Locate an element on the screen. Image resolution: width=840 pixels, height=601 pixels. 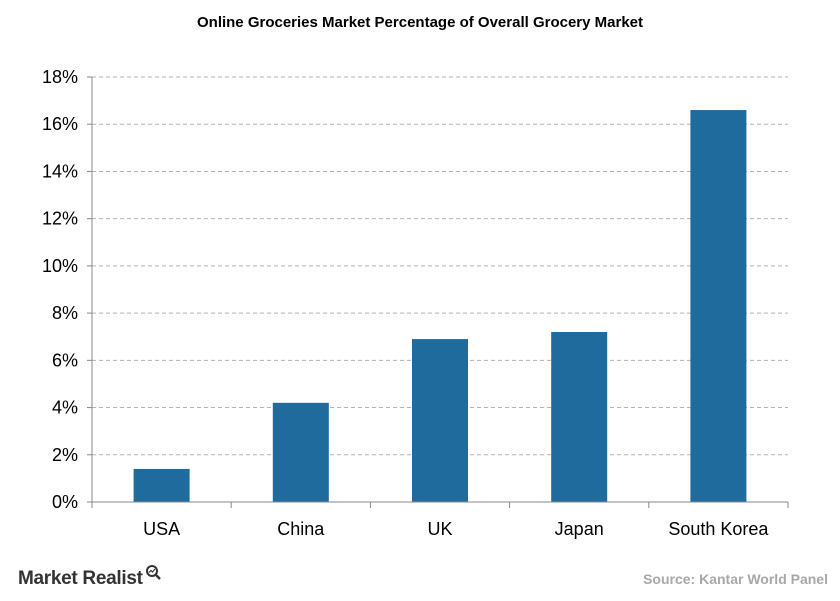
y-axis-tick-labels: 0% 2% 4% 6% 8% 10% 12% 14% 16% 18% is located at coordinates (60, 289).